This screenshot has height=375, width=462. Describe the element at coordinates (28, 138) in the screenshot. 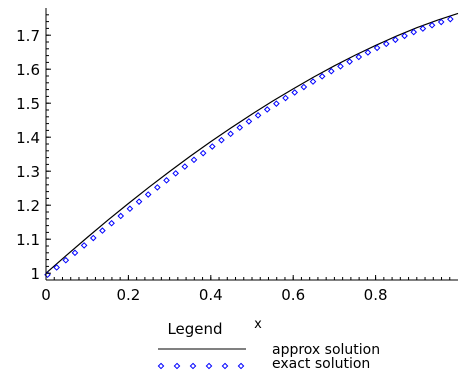

I see `y-tick-label: 1.4` at that location.